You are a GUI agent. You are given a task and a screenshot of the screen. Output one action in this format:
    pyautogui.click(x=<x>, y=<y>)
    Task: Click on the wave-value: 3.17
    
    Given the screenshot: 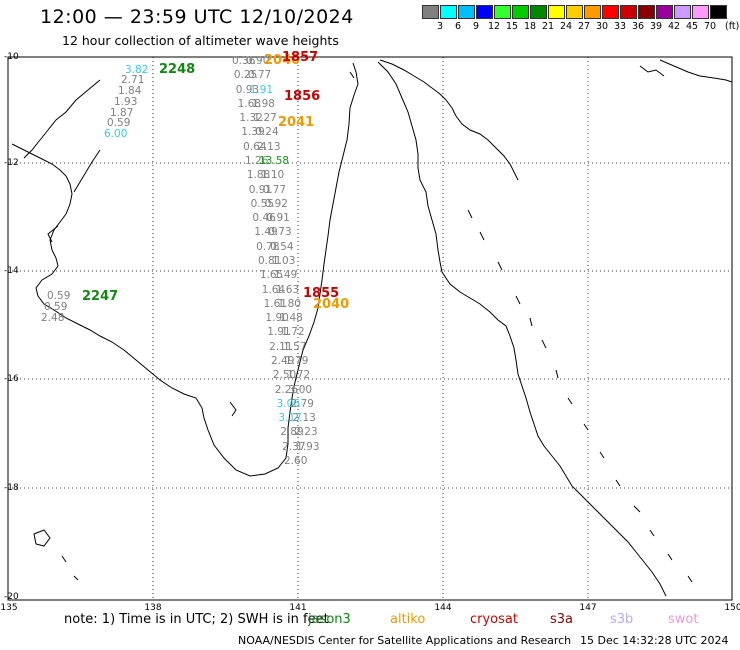 What is the action you would take?
    pyautogui.click(x=290, y=418)
    